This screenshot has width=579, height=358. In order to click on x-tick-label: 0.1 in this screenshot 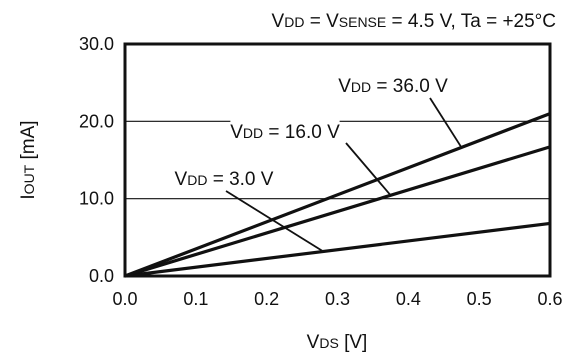, I will do `click(195, 299)`.